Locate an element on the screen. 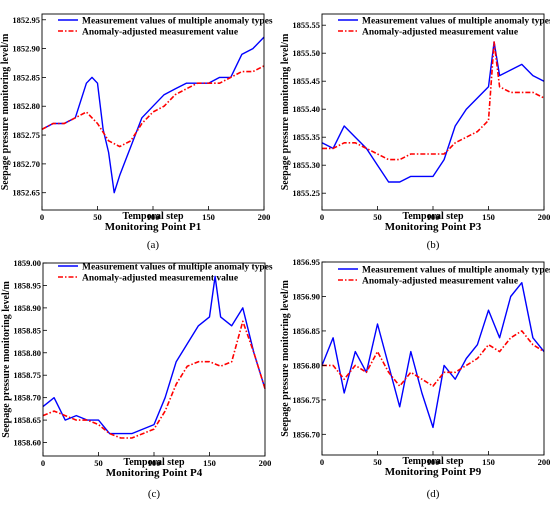 This screenshot has width=550, height=508. y-tick-label: 1855.45 is located at coordinates (306, 81).